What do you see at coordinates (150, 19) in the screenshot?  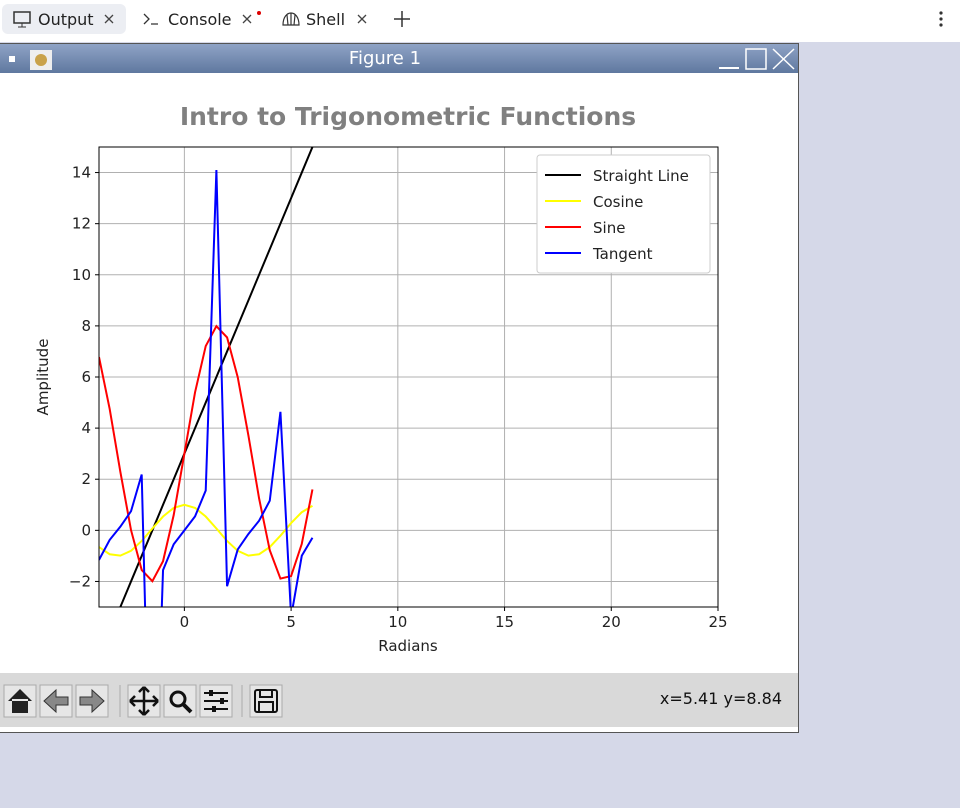 I see `prompt-icon` at bounding box center [150, 19].